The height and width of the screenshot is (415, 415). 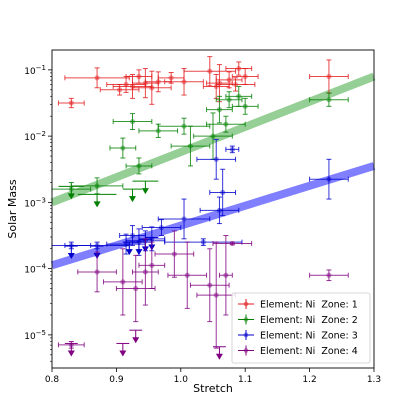 I want to click on x-tick-label: 1.0, so click(x=181, y=380).